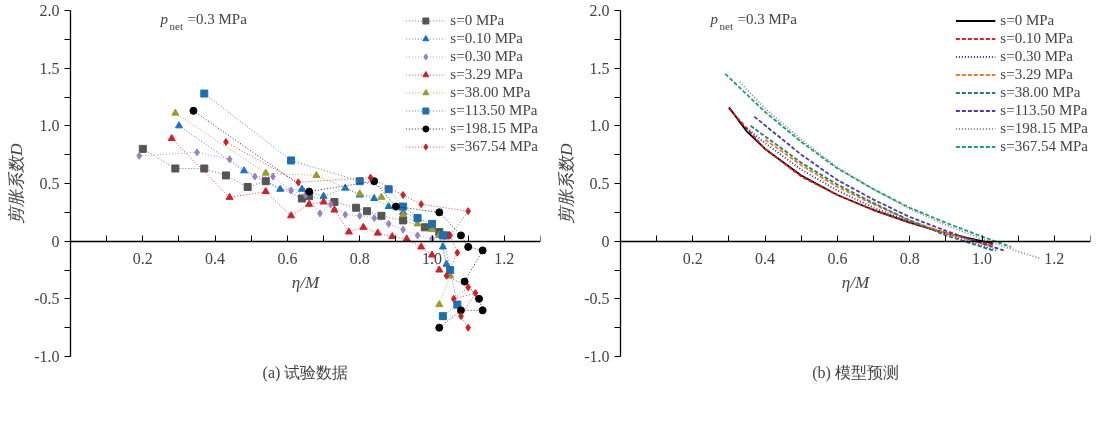 The image size is (1113, 423). I want to click on text: (b) 模型预测, so click(855, 372).